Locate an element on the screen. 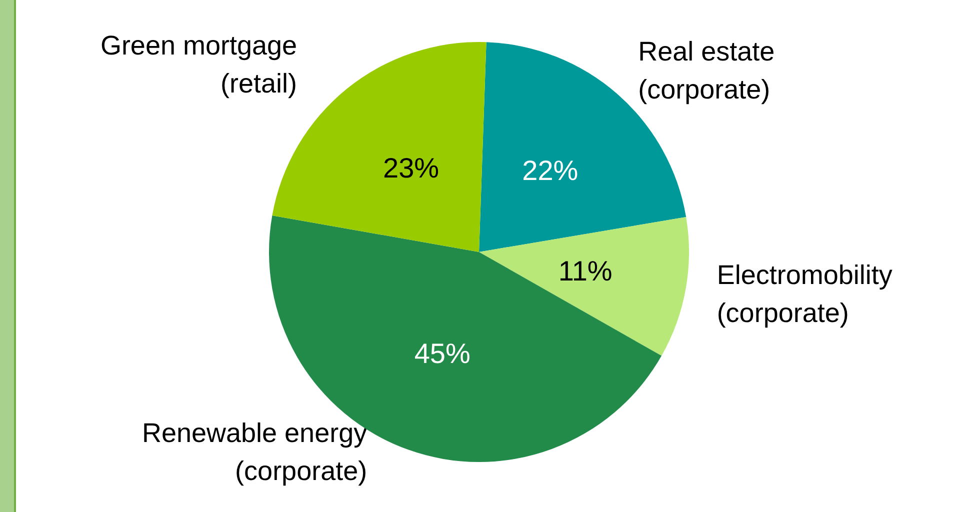  slice-label: Green mortgage (retail) is located at coordinates (199, 64).